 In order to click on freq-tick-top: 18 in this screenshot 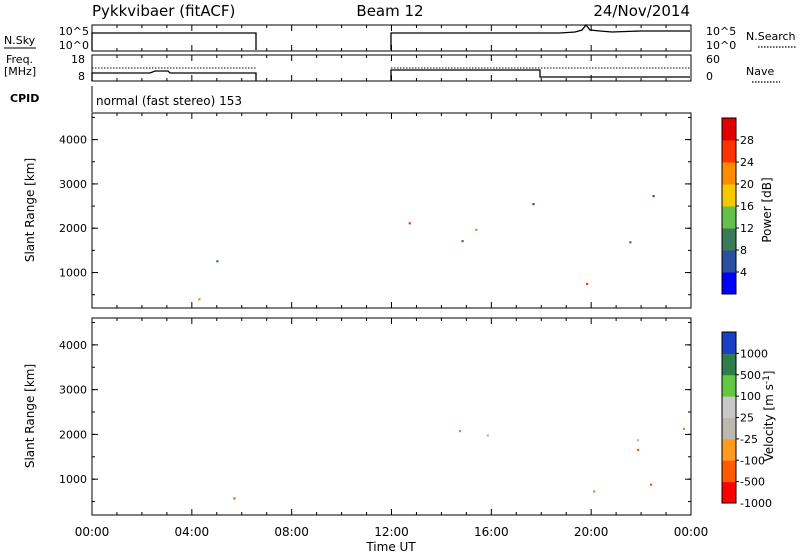, I will do `click(78, 59)`.